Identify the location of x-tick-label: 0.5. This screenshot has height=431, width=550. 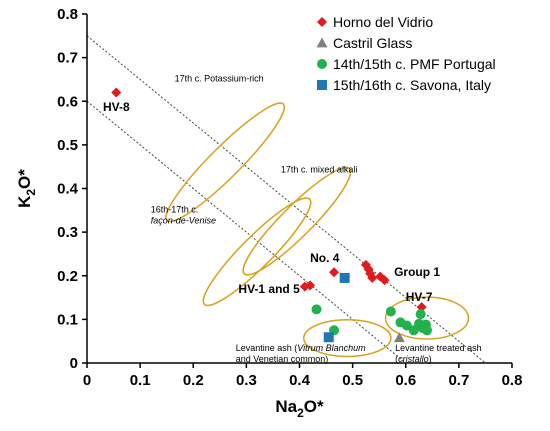
(352, 380).